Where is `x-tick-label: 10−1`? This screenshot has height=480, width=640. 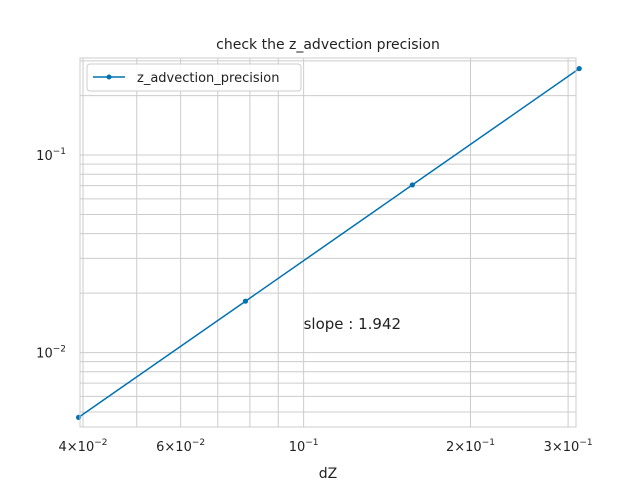
x-tick-label: 10−1 is located at coordinates (304, 446).